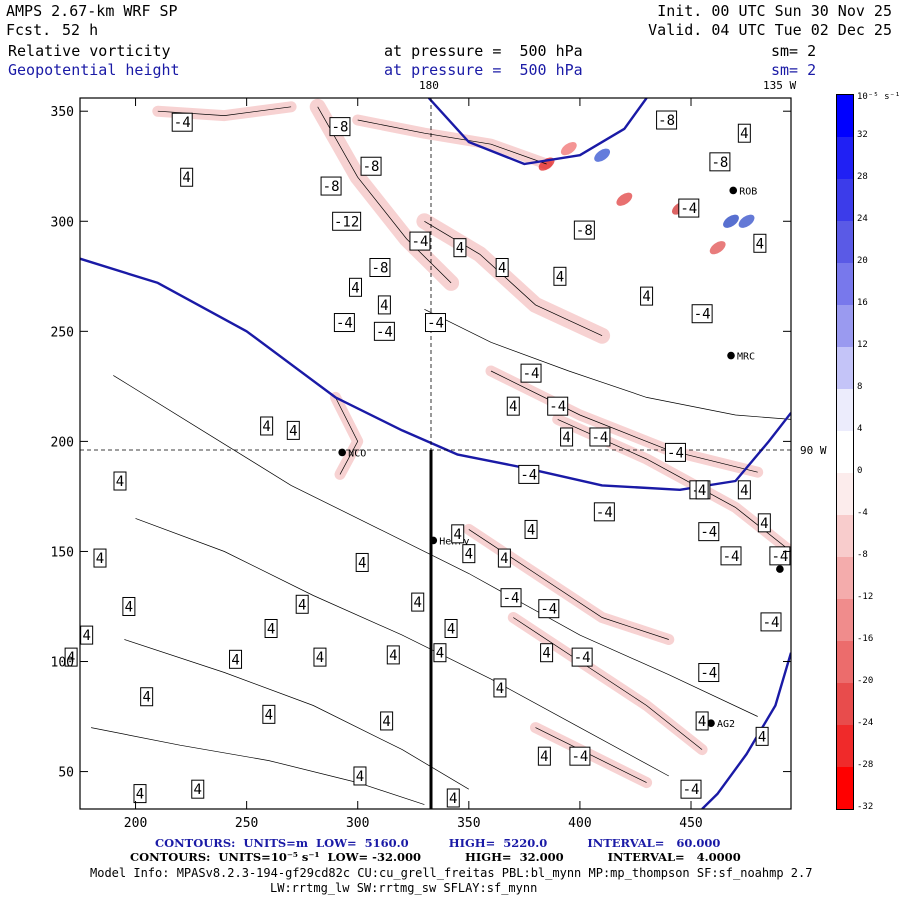 The height and width of the screenshot is (900, 900). Describe the element at coordinates (748, 191) in the screenshot. I see `station-label: ROB` at that location.